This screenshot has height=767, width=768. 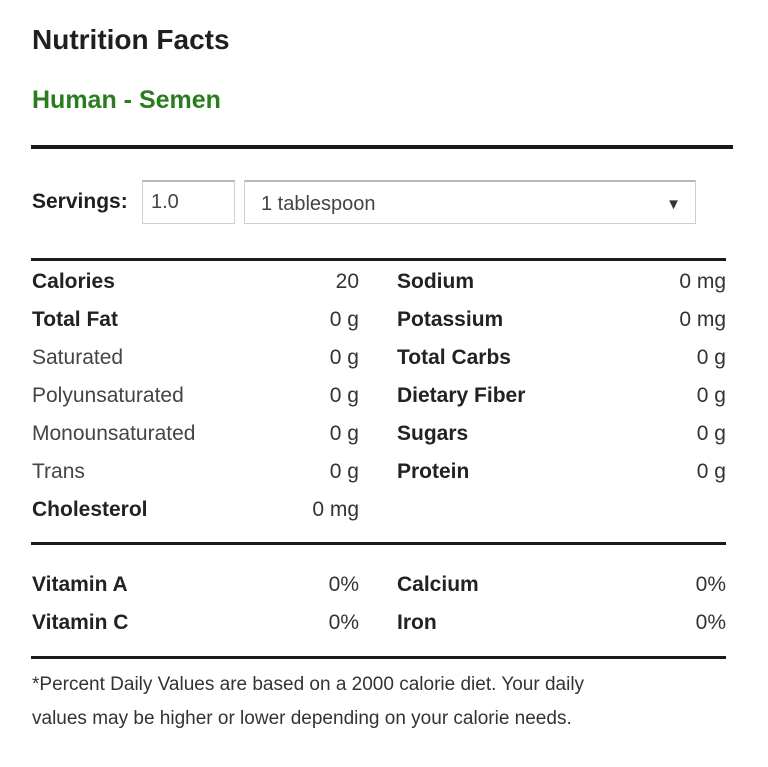 What do you see at coordinates (454, 357) in the screenshot?
I see `nutrient-label: Total Carbs` at bounding box center [454, 357].